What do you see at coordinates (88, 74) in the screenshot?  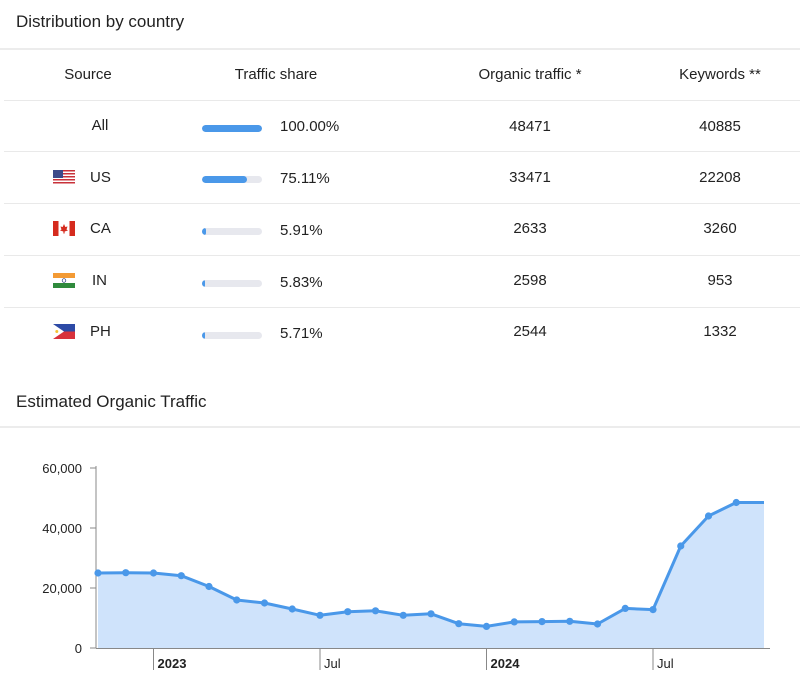 I see `header-source: Source` at bounding box center [88, 74].